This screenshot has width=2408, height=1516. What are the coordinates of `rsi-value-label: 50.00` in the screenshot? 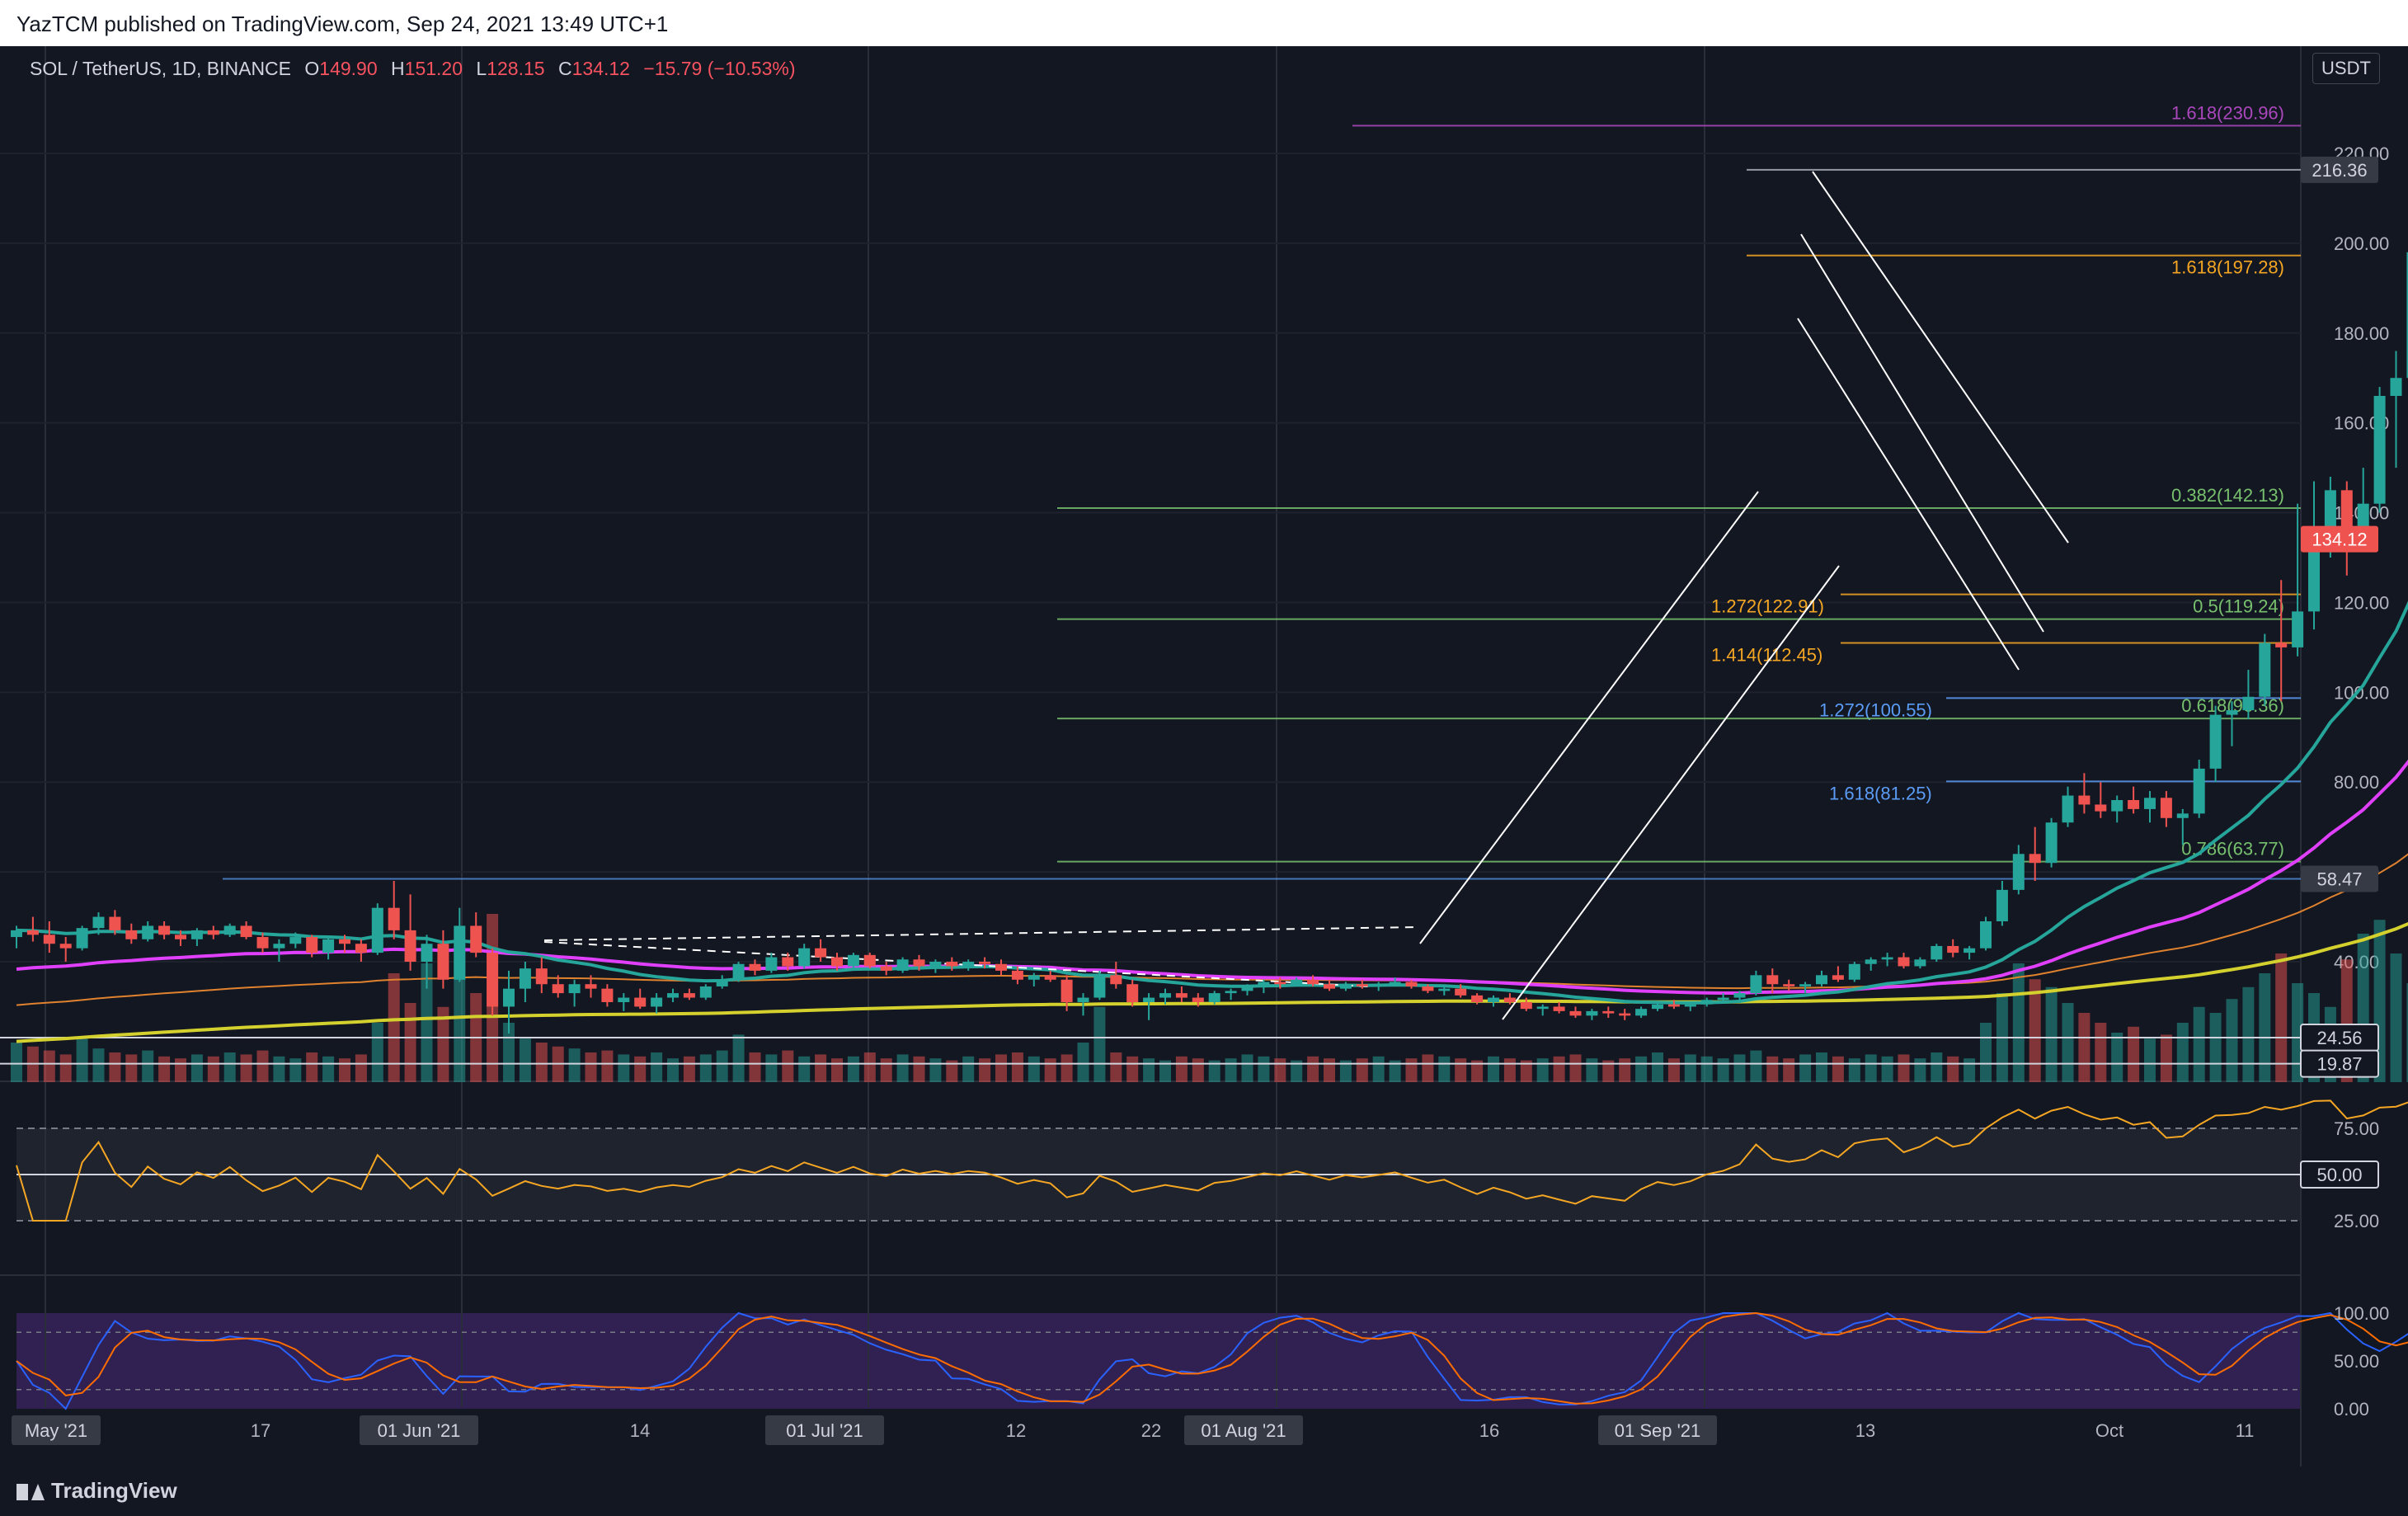 It's located at (2339, 1175).